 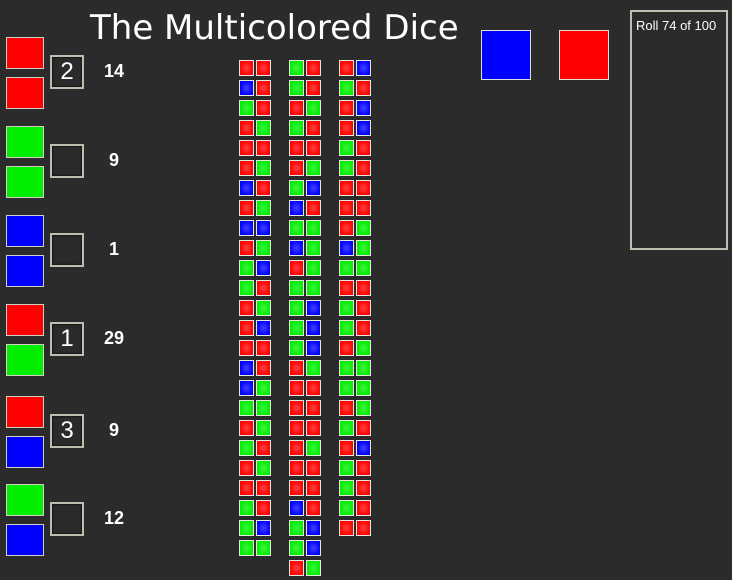 What do you see at coordinates (113, 249) in the screenshot?
I see `combo-count: 1` at bounding box center [113, 249].